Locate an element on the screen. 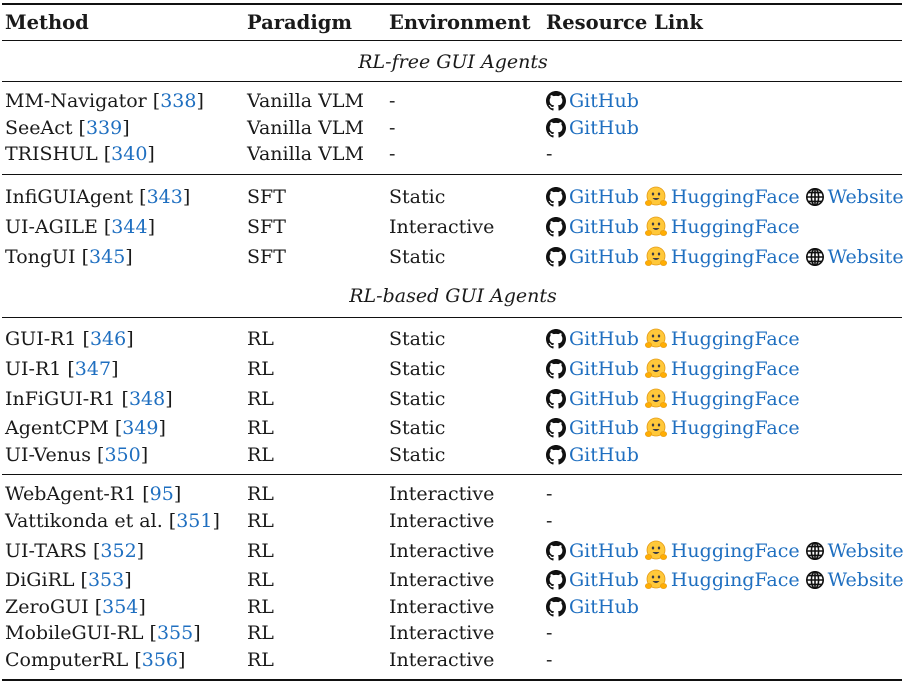  citation-link: 340 is located at coordinates (129, 154).